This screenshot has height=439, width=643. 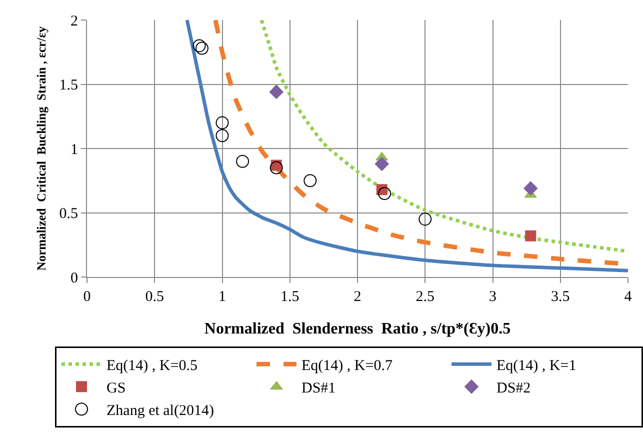 I want to click on y-tick-label: 2, so click(x=74, y=21).